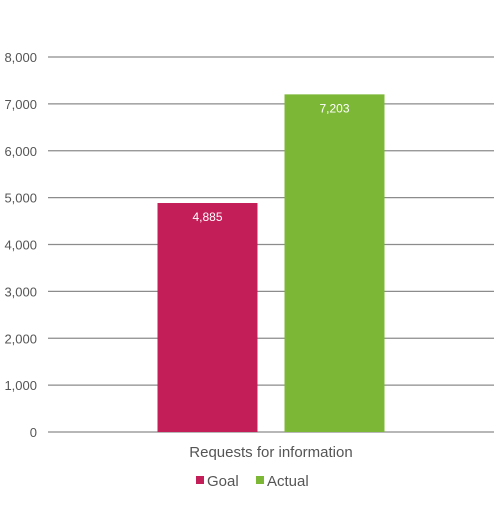 Image resolution: width=500 pixels, height=507 pixels. I want to click on legend-label-goal: Goal, so click(223, 481).